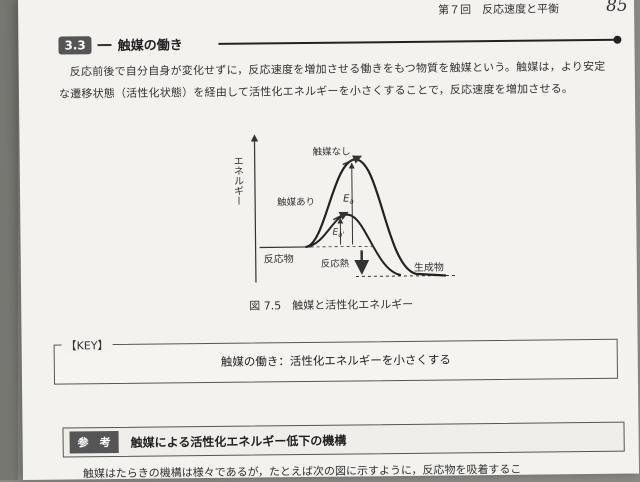 The image size is (640, 482). What do you see at coordinates (345, 211) in the screenshot?
I see `energy-diagram: エネルギー Ea Ea' 触媒なし 触媒あり 反応物 反応熱 生成物` at bounding box center [345, 211].